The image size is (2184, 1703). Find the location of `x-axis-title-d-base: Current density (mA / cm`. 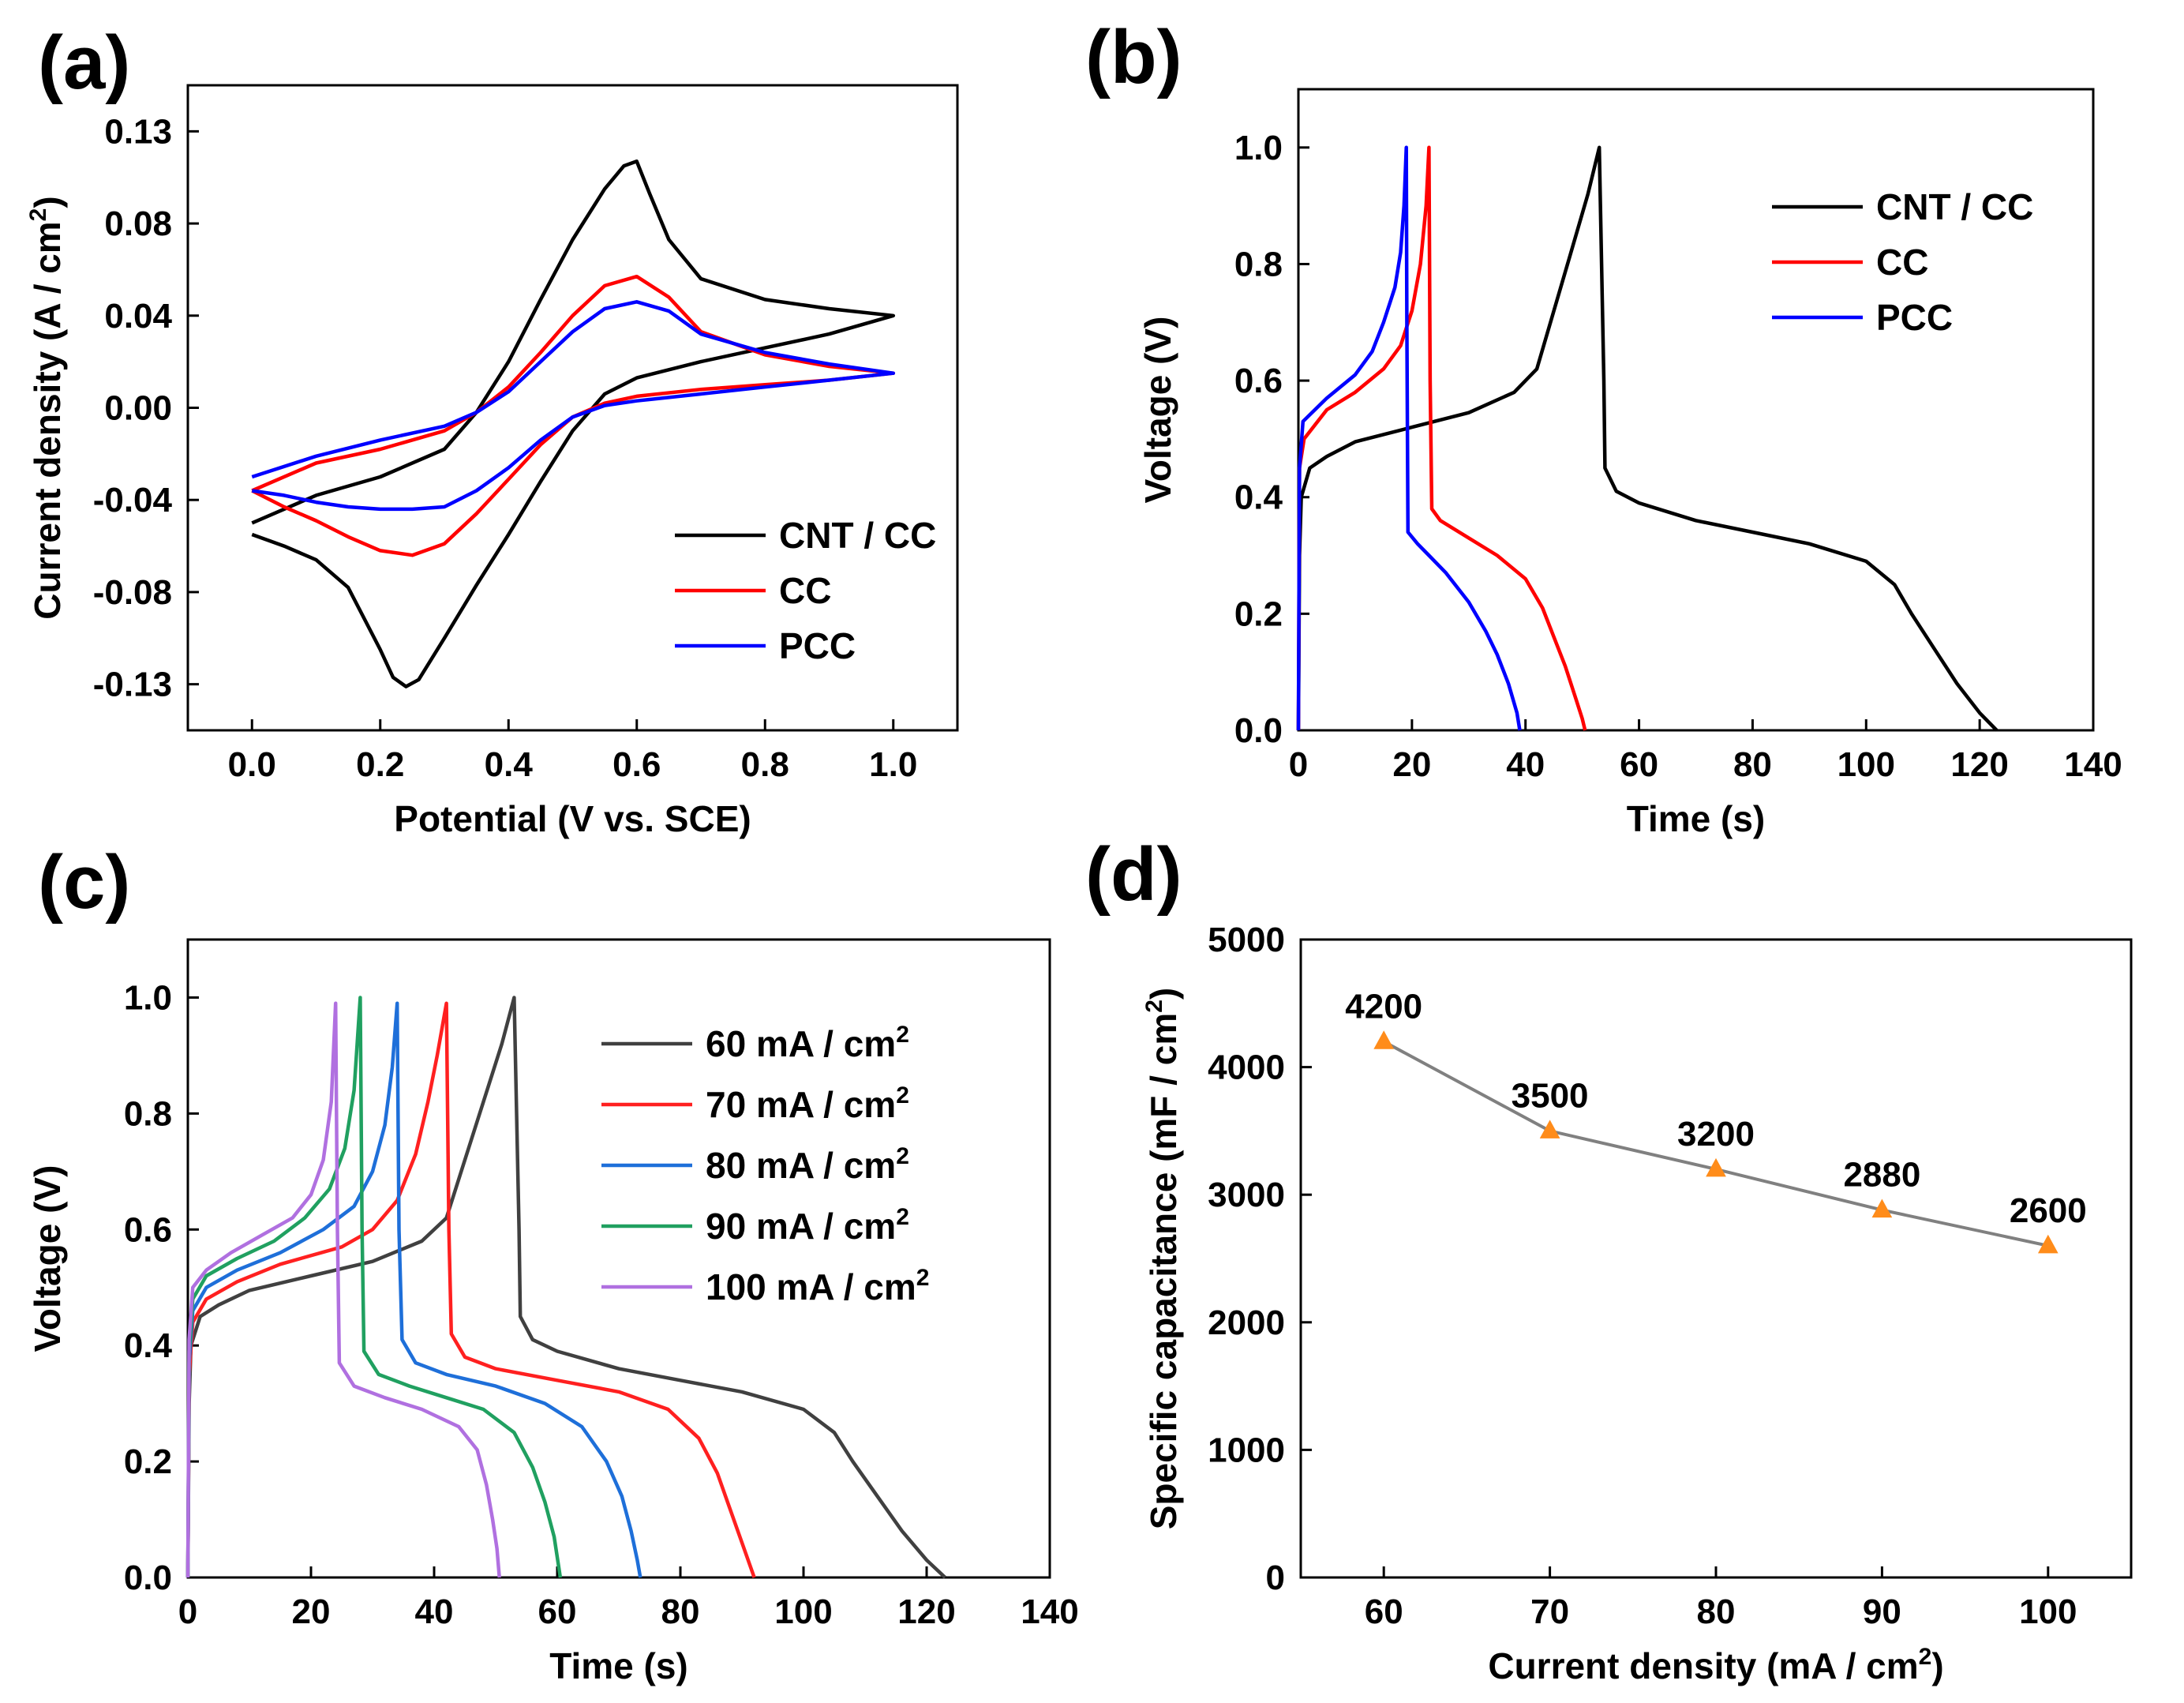

x-axis-title-d-base: Current density (mA / cm is located at coordinates (1703, 1665).